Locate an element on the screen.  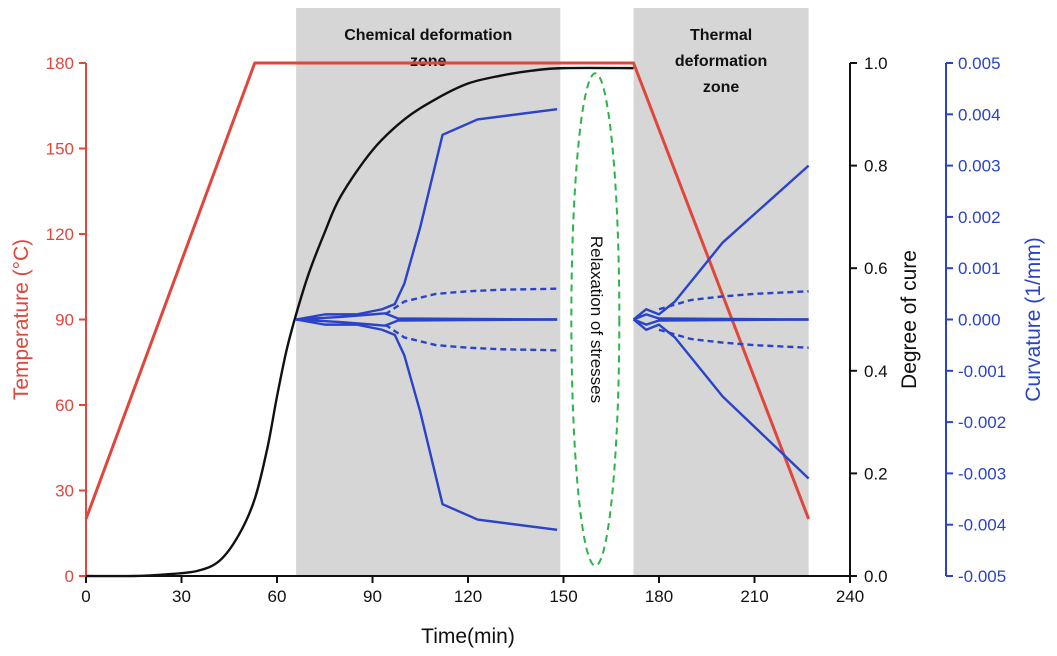
curvature-tick-label: 0.001 is located at coordinates (979, 268).